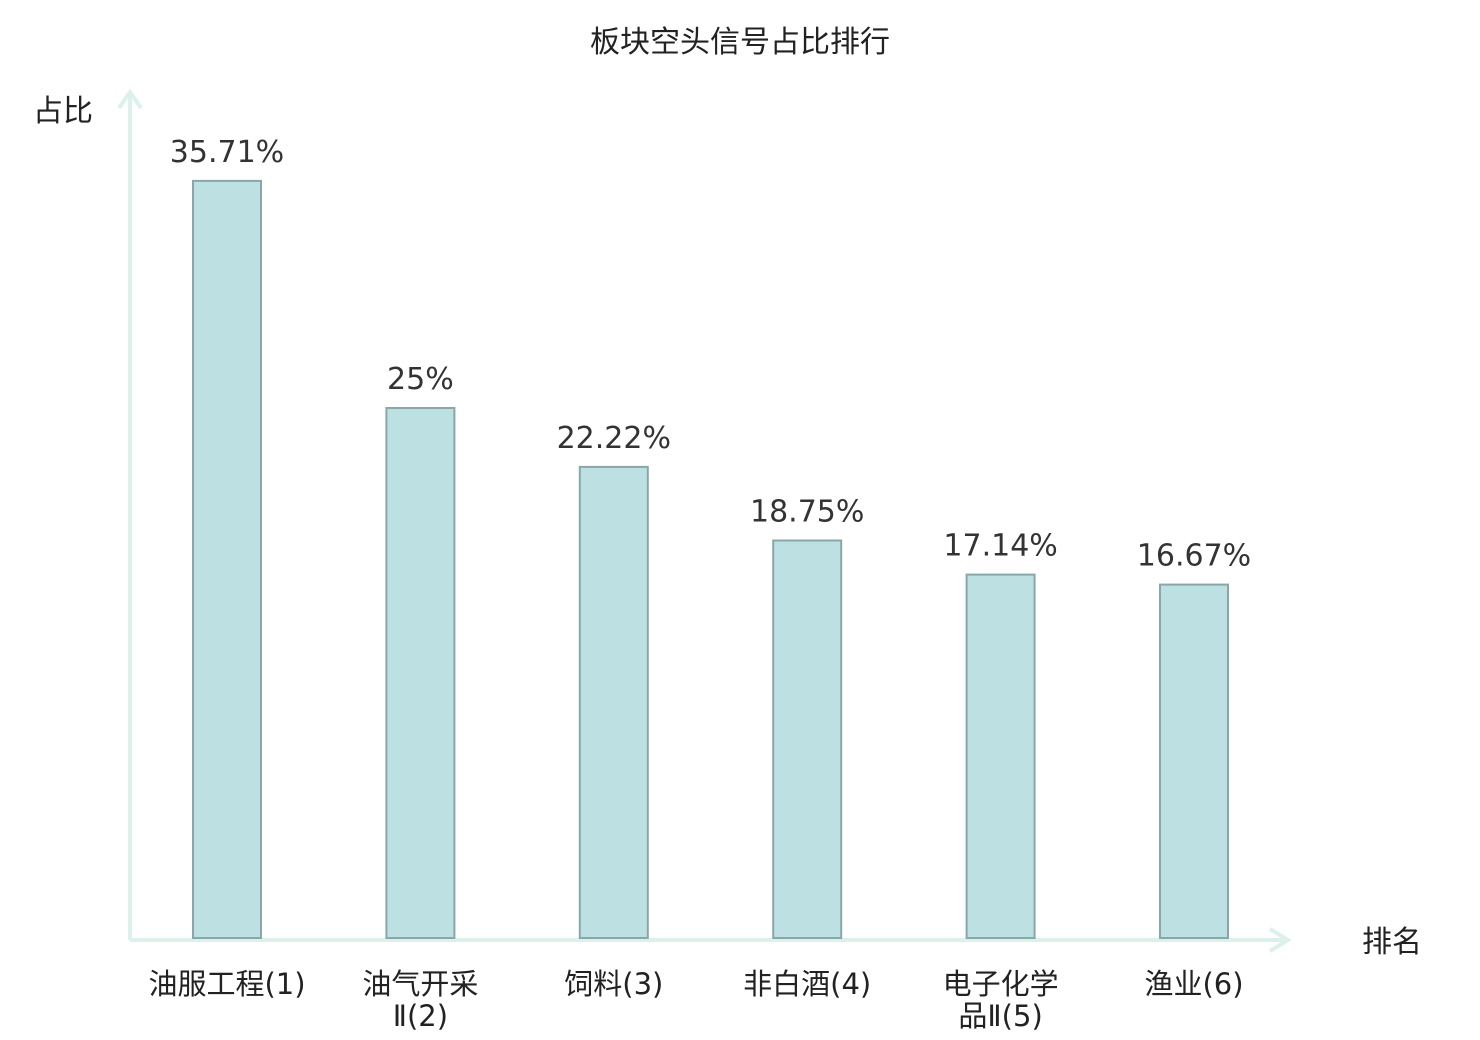  I want to click on category-label: 非白酒(4), so click(807, 984).